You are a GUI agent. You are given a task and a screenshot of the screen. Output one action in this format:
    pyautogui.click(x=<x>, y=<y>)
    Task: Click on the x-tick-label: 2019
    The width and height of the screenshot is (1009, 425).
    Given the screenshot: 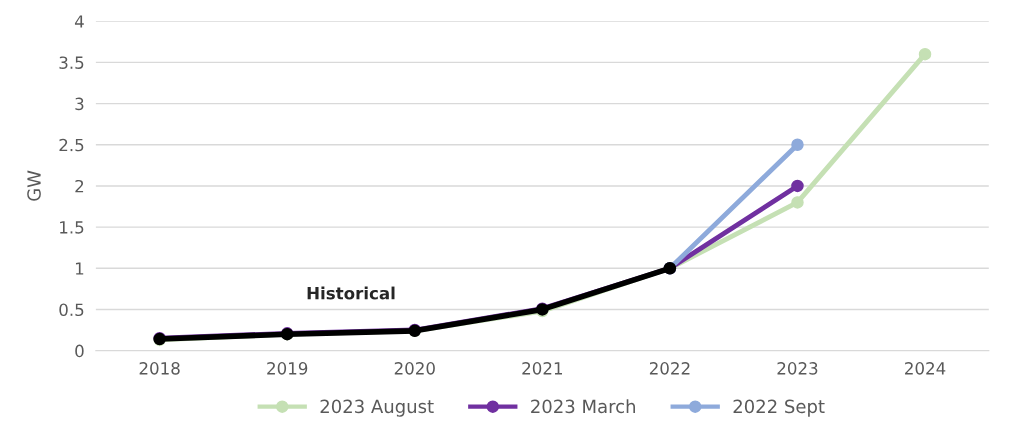 What is the action you would take?
    pyautogui.click(x=287, y=368)
    